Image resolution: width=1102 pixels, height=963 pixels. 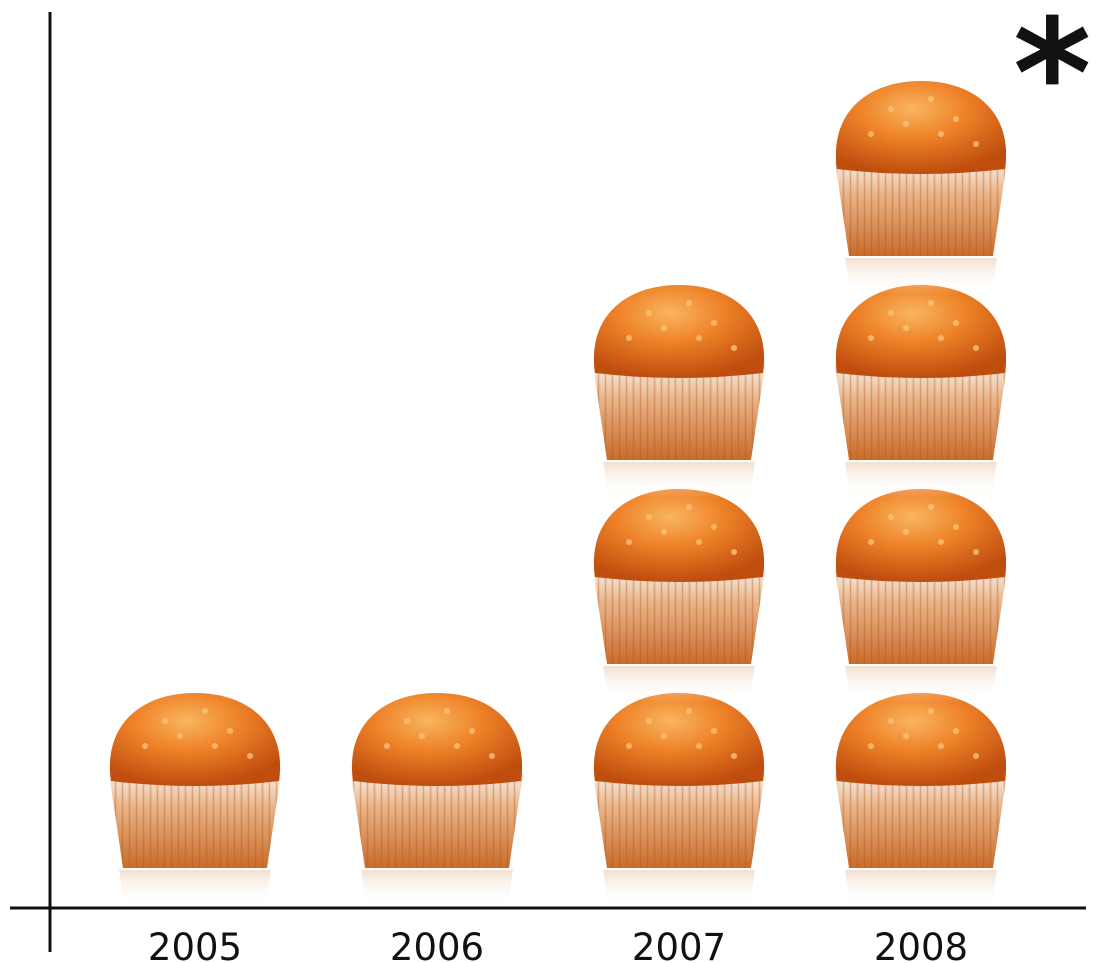 What do you see at coordinates (1052, 81) in the screenshot?
I see `annotation-asterisk: *` at bounding box center [1052, 81].